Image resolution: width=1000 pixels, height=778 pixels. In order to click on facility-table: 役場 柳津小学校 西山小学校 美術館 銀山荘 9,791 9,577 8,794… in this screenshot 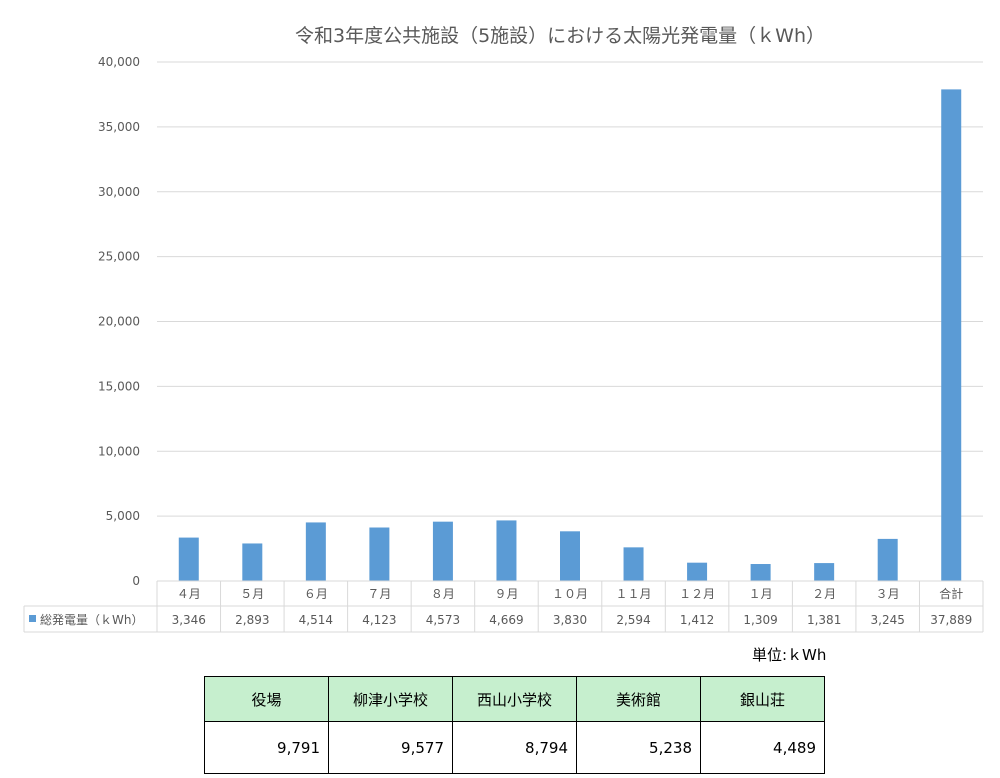, I will do `click(514, 725)`.